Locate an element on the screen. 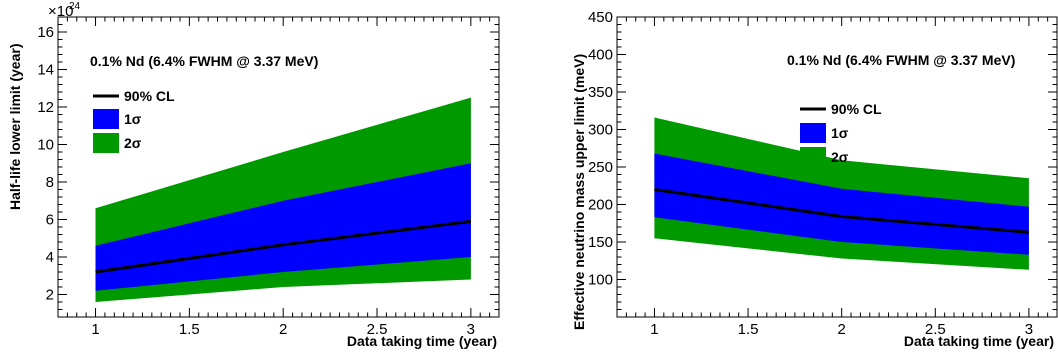 The width and height of the screenshot is (1058, 353). right-y-tick-label: 300 is located at coordinates (600, 130).